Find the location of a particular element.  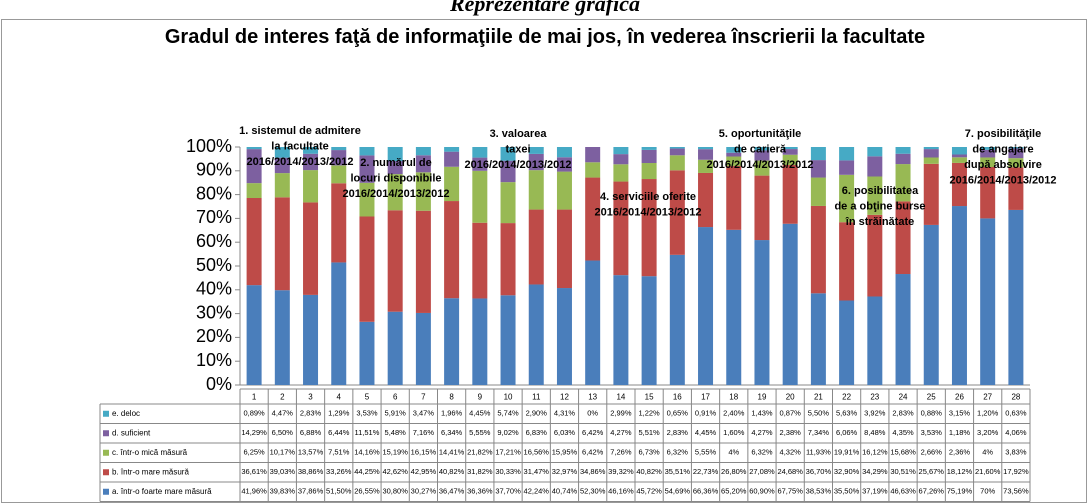

table-value: 67,75% is located at coordinates (790, 491).